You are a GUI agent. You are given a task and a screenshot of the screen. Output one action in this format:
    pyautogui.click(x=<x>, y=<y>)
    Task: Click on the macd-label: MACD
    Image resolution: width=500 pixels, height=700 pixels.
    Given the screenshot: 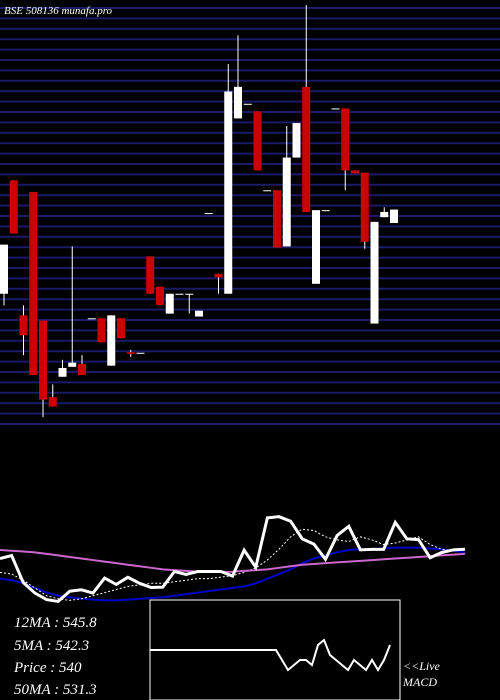 What is the action you would take?
    pyautogui.click(x=419, y=682)
    